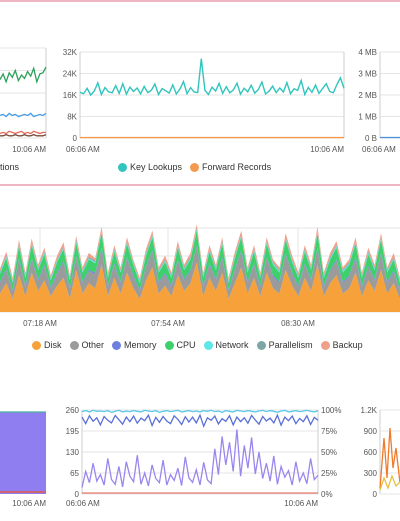 The image size is (400, 521). What do you see at coordinates (327, 149) in the screenshot?
I see `key-lookups-x-tick: 10:06 AM` at bounding box center [327, 149].